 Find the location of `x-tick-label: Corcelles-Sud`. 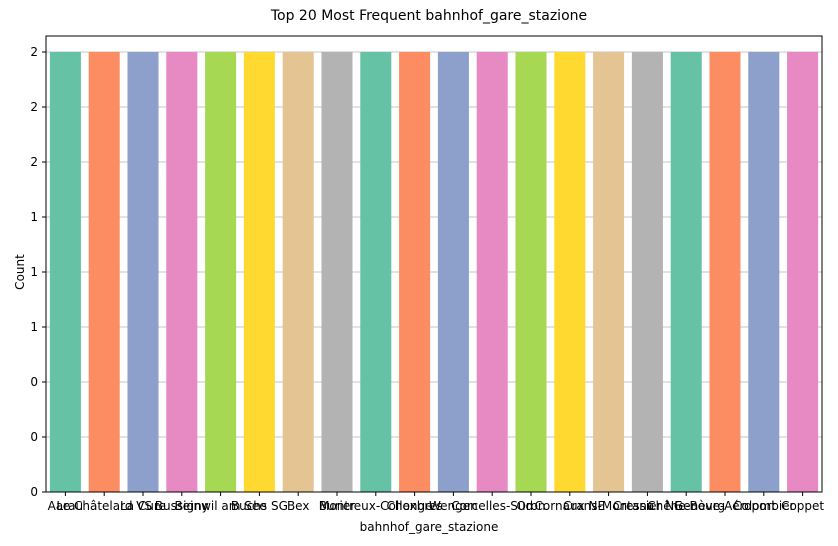

x-tick-label: Corcelles-Sud is located at coordinates (492, 506).